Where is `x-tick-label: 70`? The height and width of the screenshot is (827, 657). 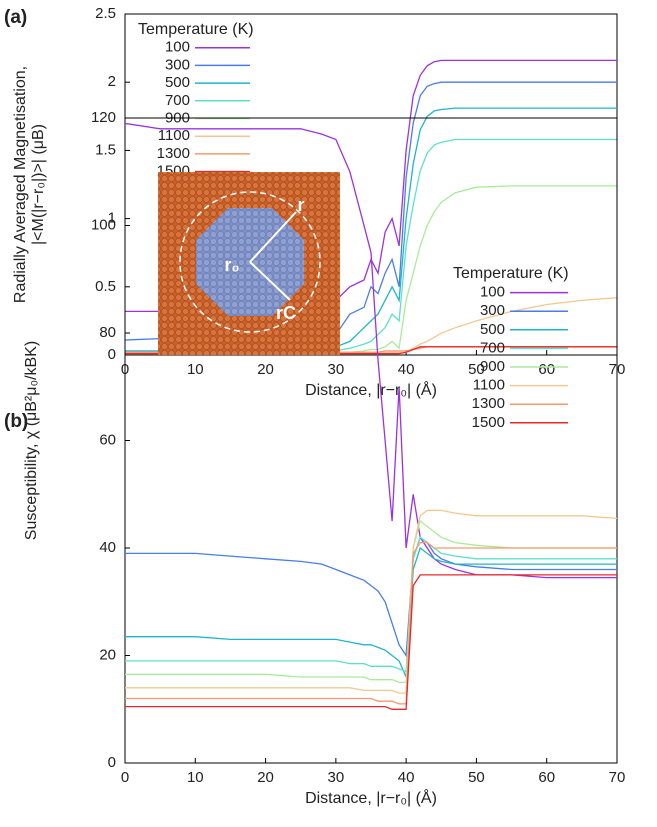
x-tick-label: 70 is located at coordinates (617, 777).